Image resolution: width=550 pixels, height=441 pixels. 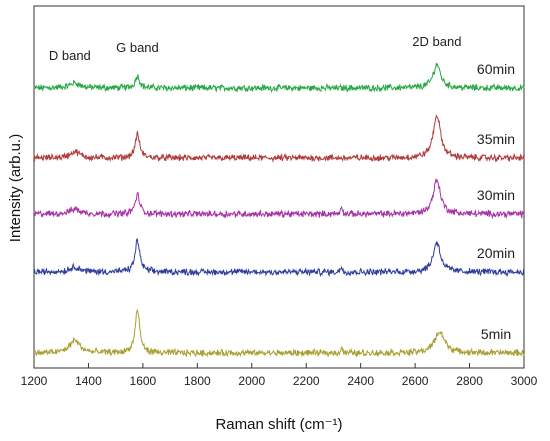 What do you see at coordinates (360, 381) in the screenshot?
I see `x-tick-label-2400: 2400` at bounding box center [360, 381].